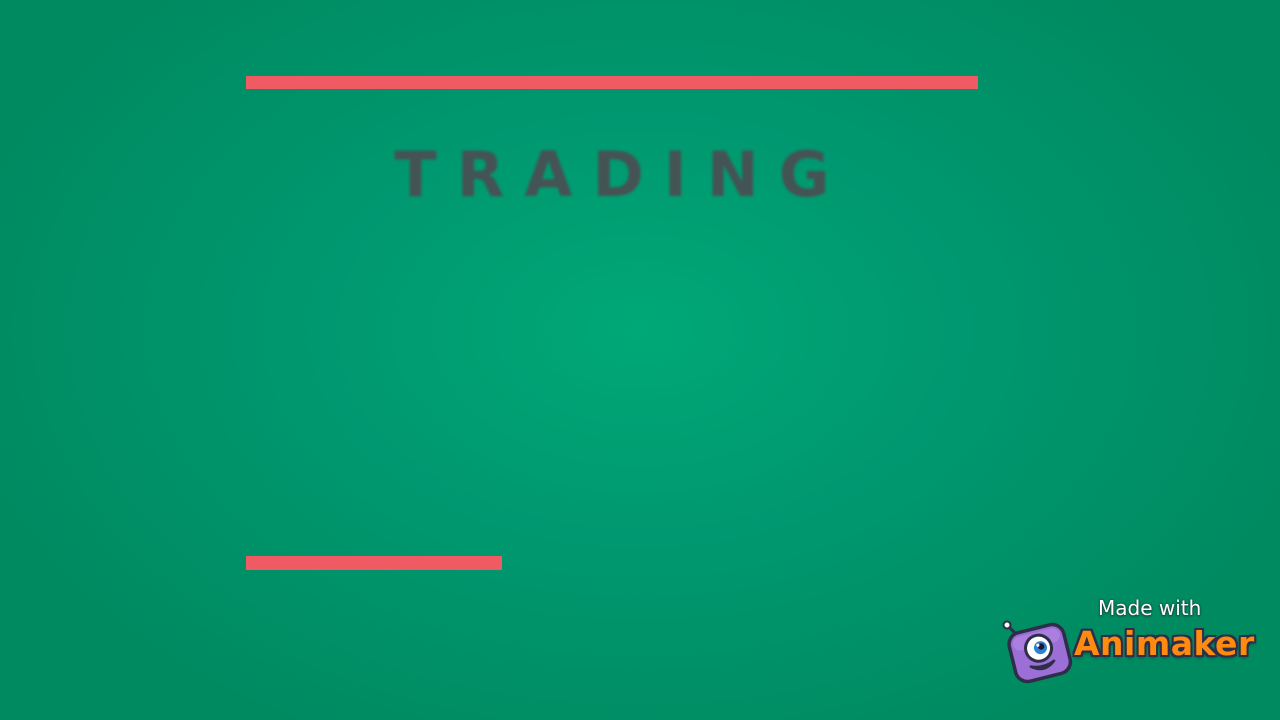  What do you see at coordinates (1150, 608) in the screenshot?
I see `made-with-label: Made with` at bounding box center [1150, 608].